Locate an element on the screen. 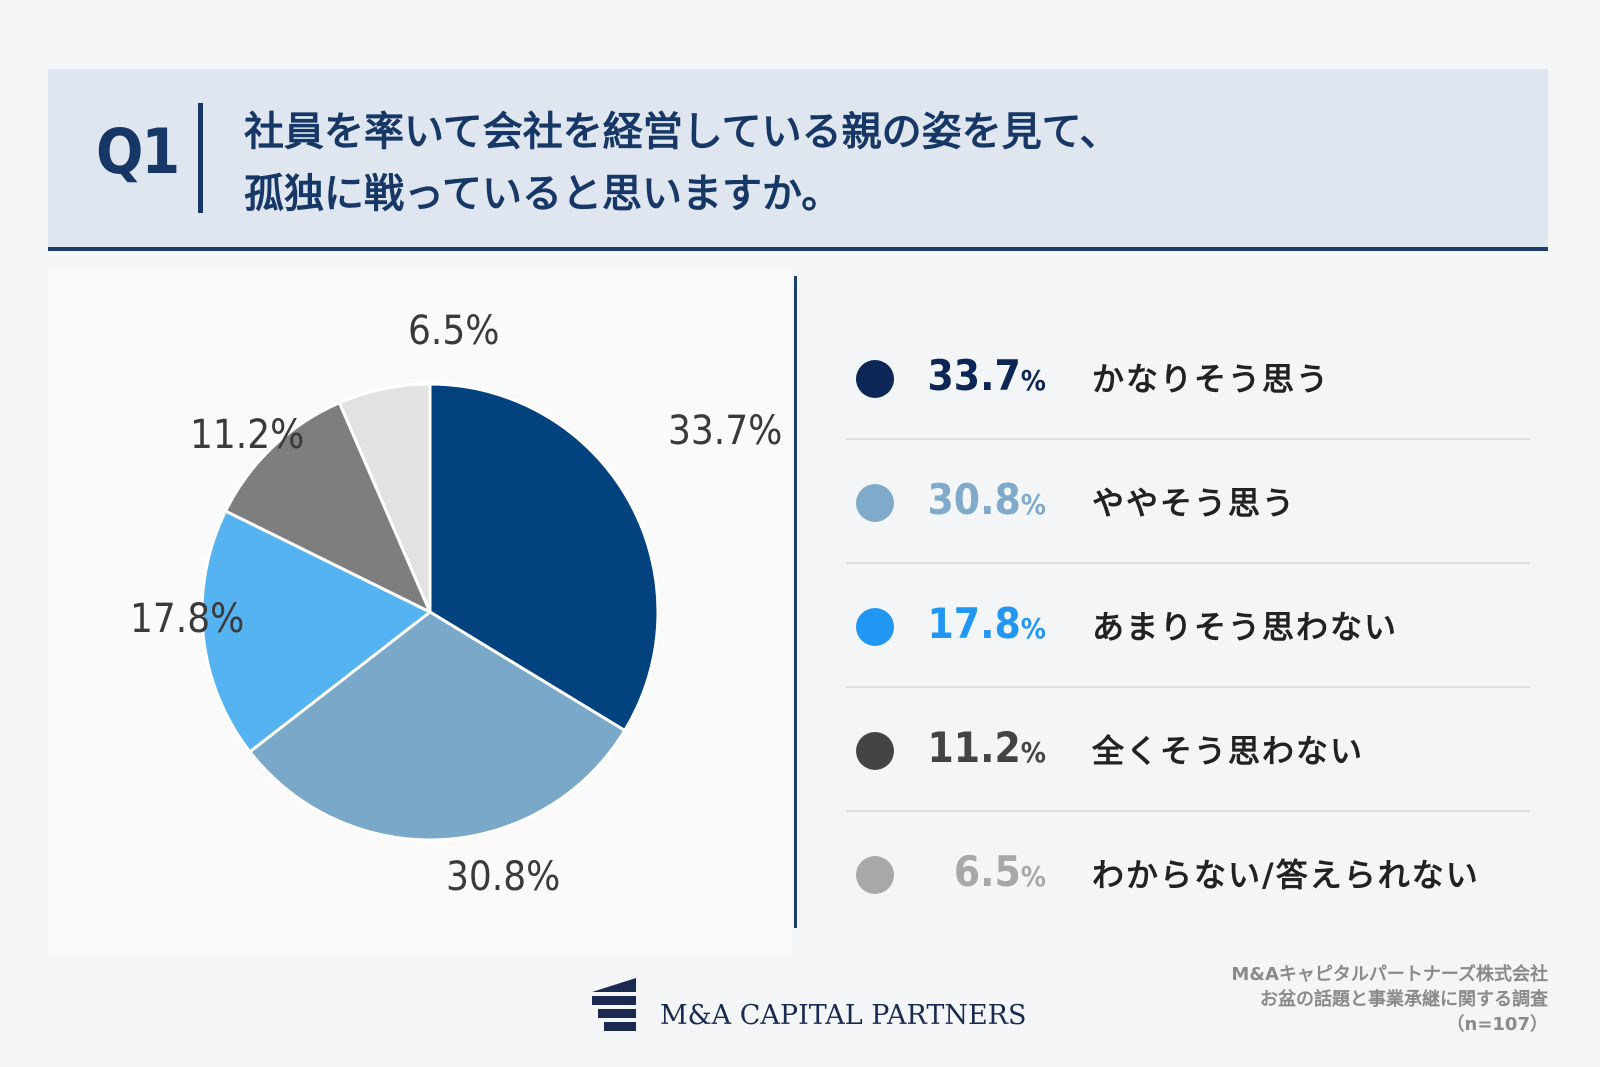 This screenshot has width=1600, height=1067. company-logo-text: M&A CAPITAL PARTNERS is located at coordinates (843, 1015).